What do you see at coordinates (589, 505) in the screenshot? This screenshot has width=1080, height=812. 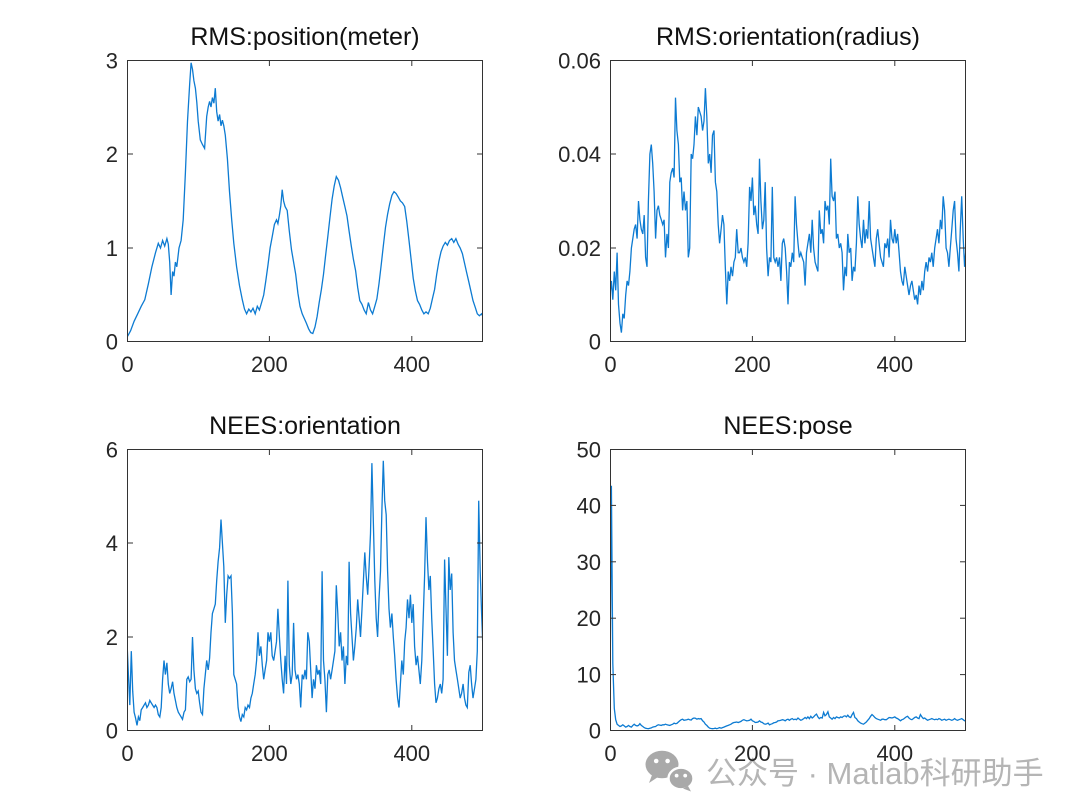 I see `svg-text: 40` at bounding box center [589, 505].